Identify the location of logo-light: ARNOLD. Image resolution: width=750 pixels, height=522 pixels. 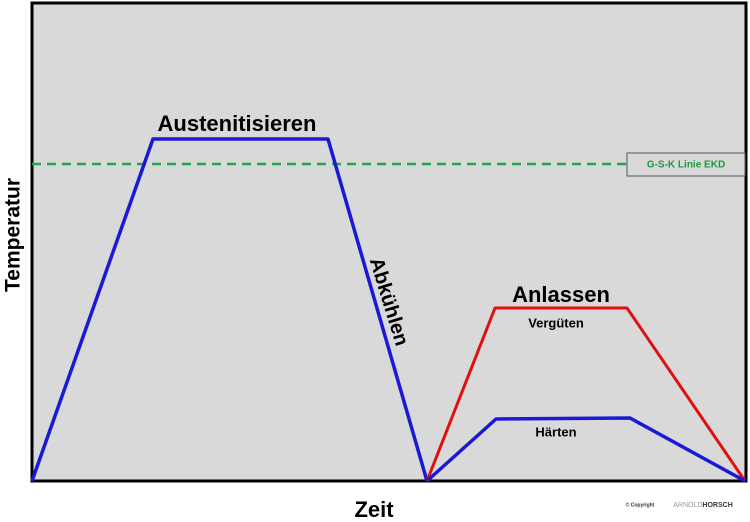
(687, 505).